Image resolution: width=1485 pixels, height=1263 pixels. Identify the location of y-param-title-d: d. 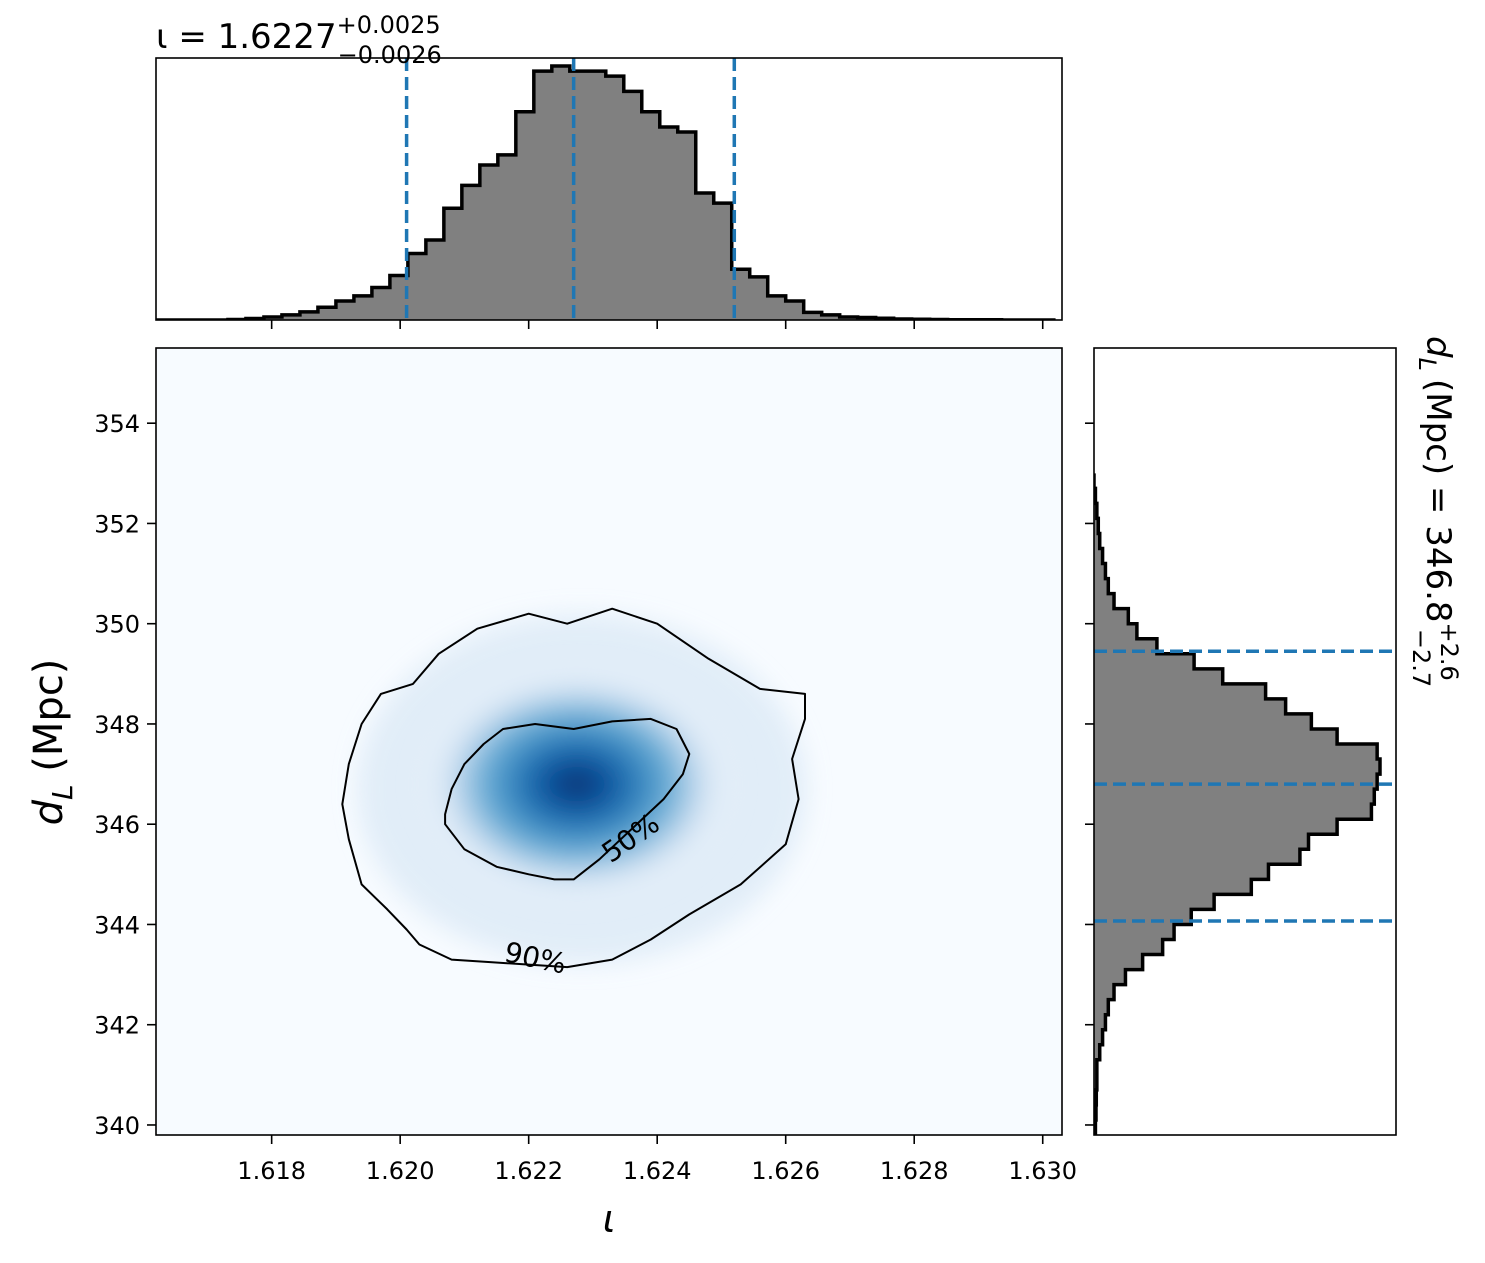
(1438, 347).